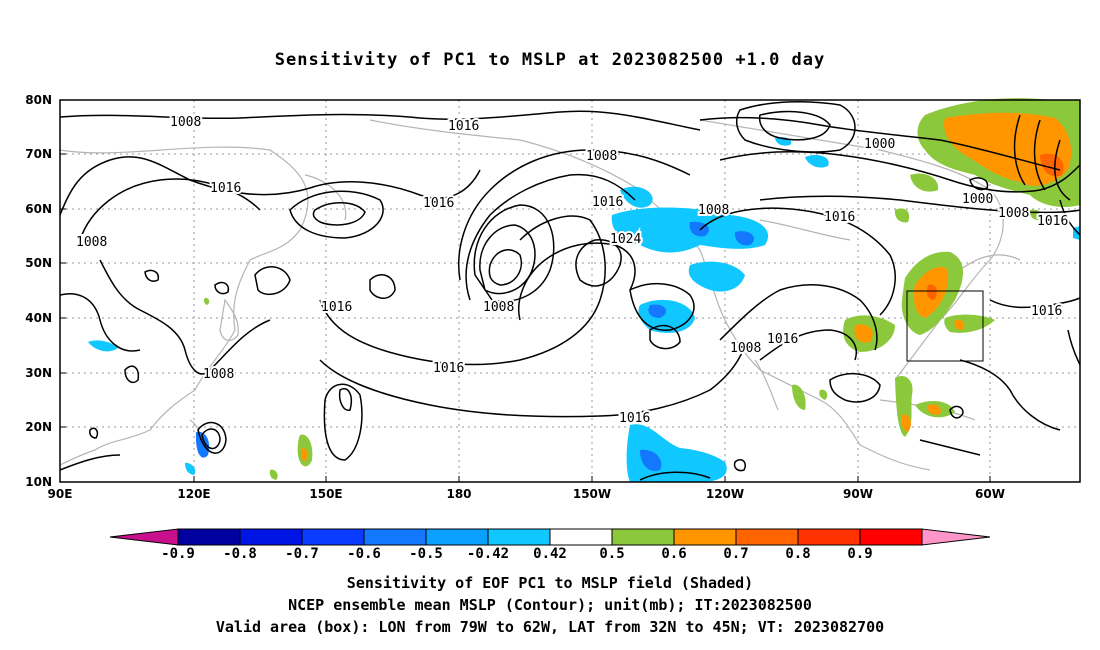 The height and width of the screenshot is (650, 1100). Describe the element at coordinates (817, 161) in the screenshot. I see `negative-region-arctic` at that location.